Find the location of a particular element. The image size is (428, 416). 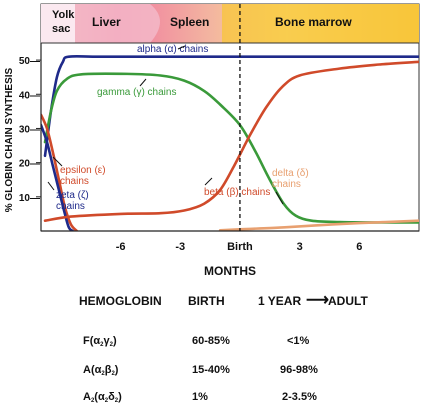

y-tick-label-50: 50— is located at coordinates (29, 61).